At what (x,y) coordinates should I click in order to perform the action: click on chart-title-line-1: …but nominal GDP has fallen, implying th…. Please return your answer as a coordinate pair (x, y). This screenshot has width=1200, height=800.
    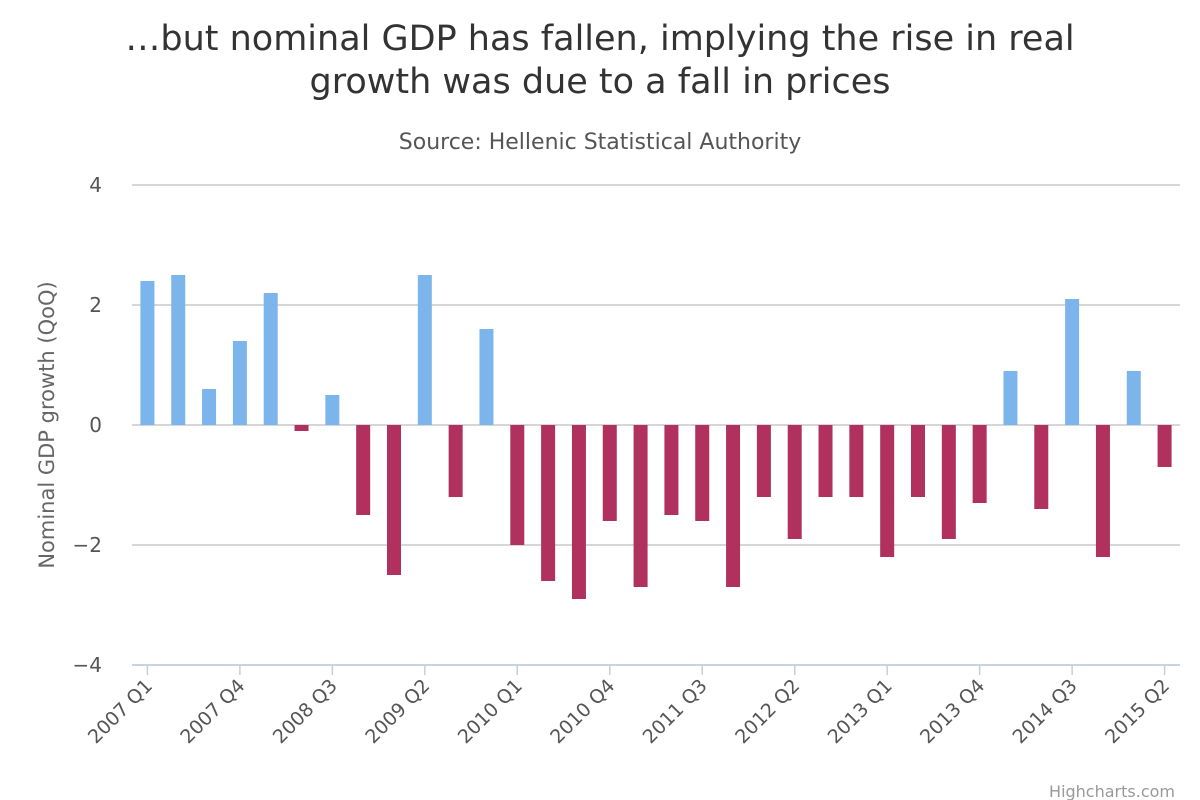
    Looking at the image, I should click on (599, 39).